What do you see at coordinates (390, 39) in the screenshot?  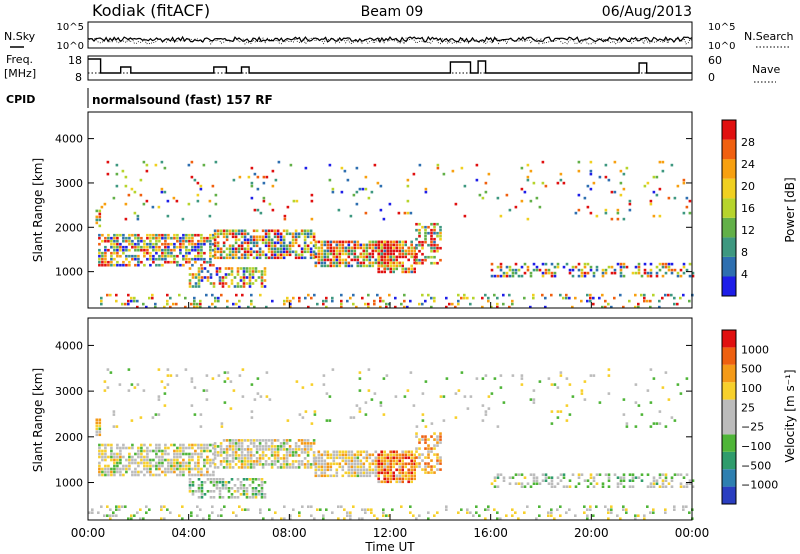 I see `noise-sky-trace` at bounding box center [390, 39].